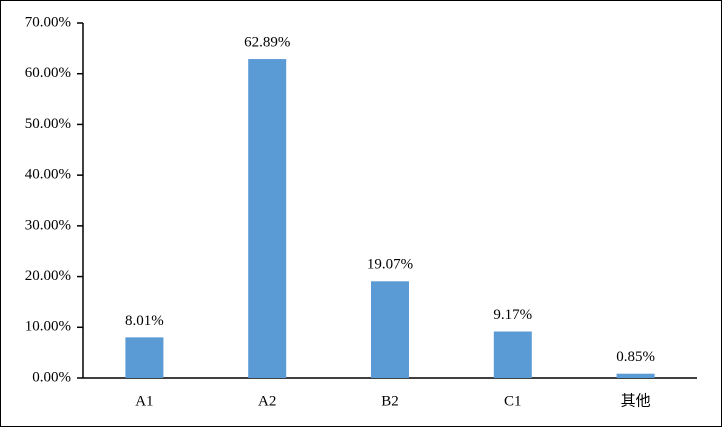 Image resolution: width=722 pixels, height=427 pixels. I want to click on y-tick-label: 40.00%, so click(48, 175).